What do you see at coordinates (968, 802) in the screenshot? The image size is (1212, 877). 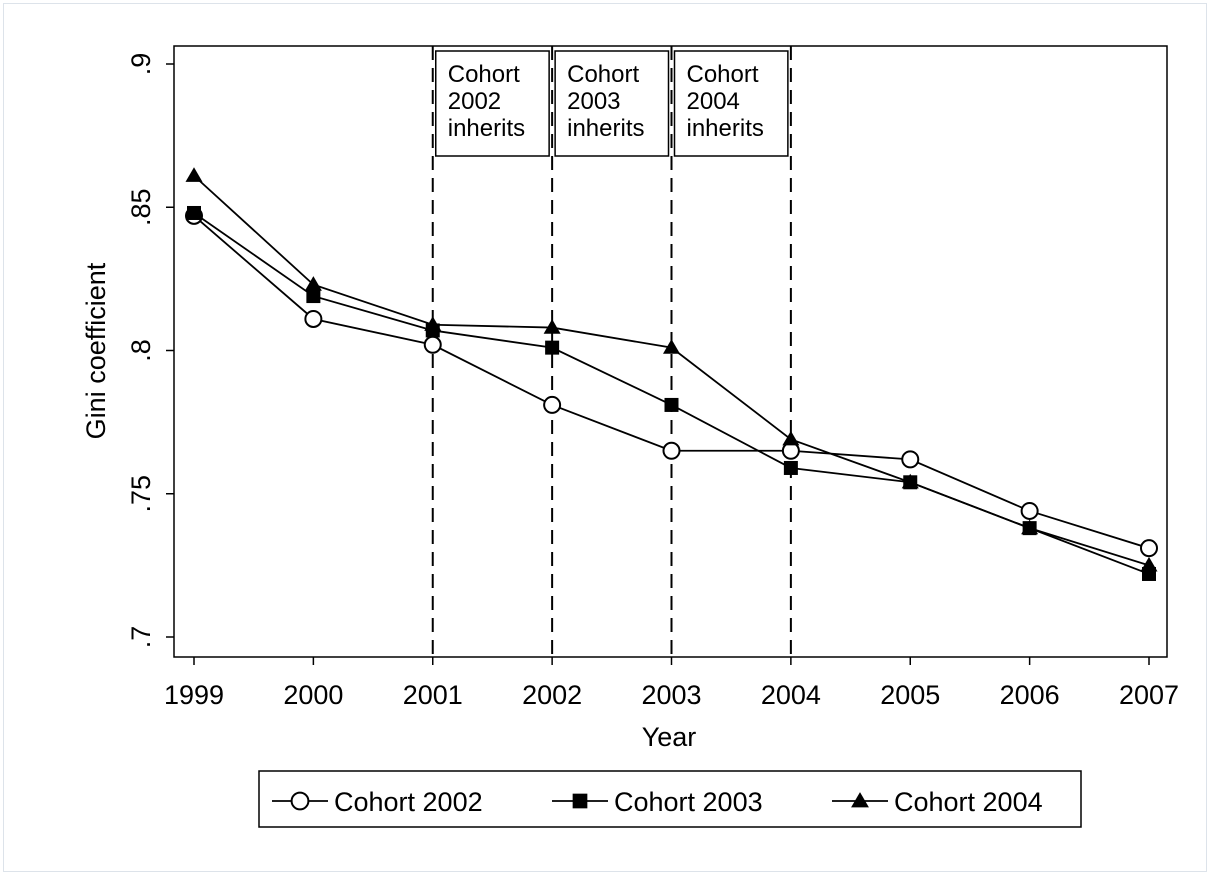 I see `legend-label: Cohort 2004` at bounding box center [968, 802].